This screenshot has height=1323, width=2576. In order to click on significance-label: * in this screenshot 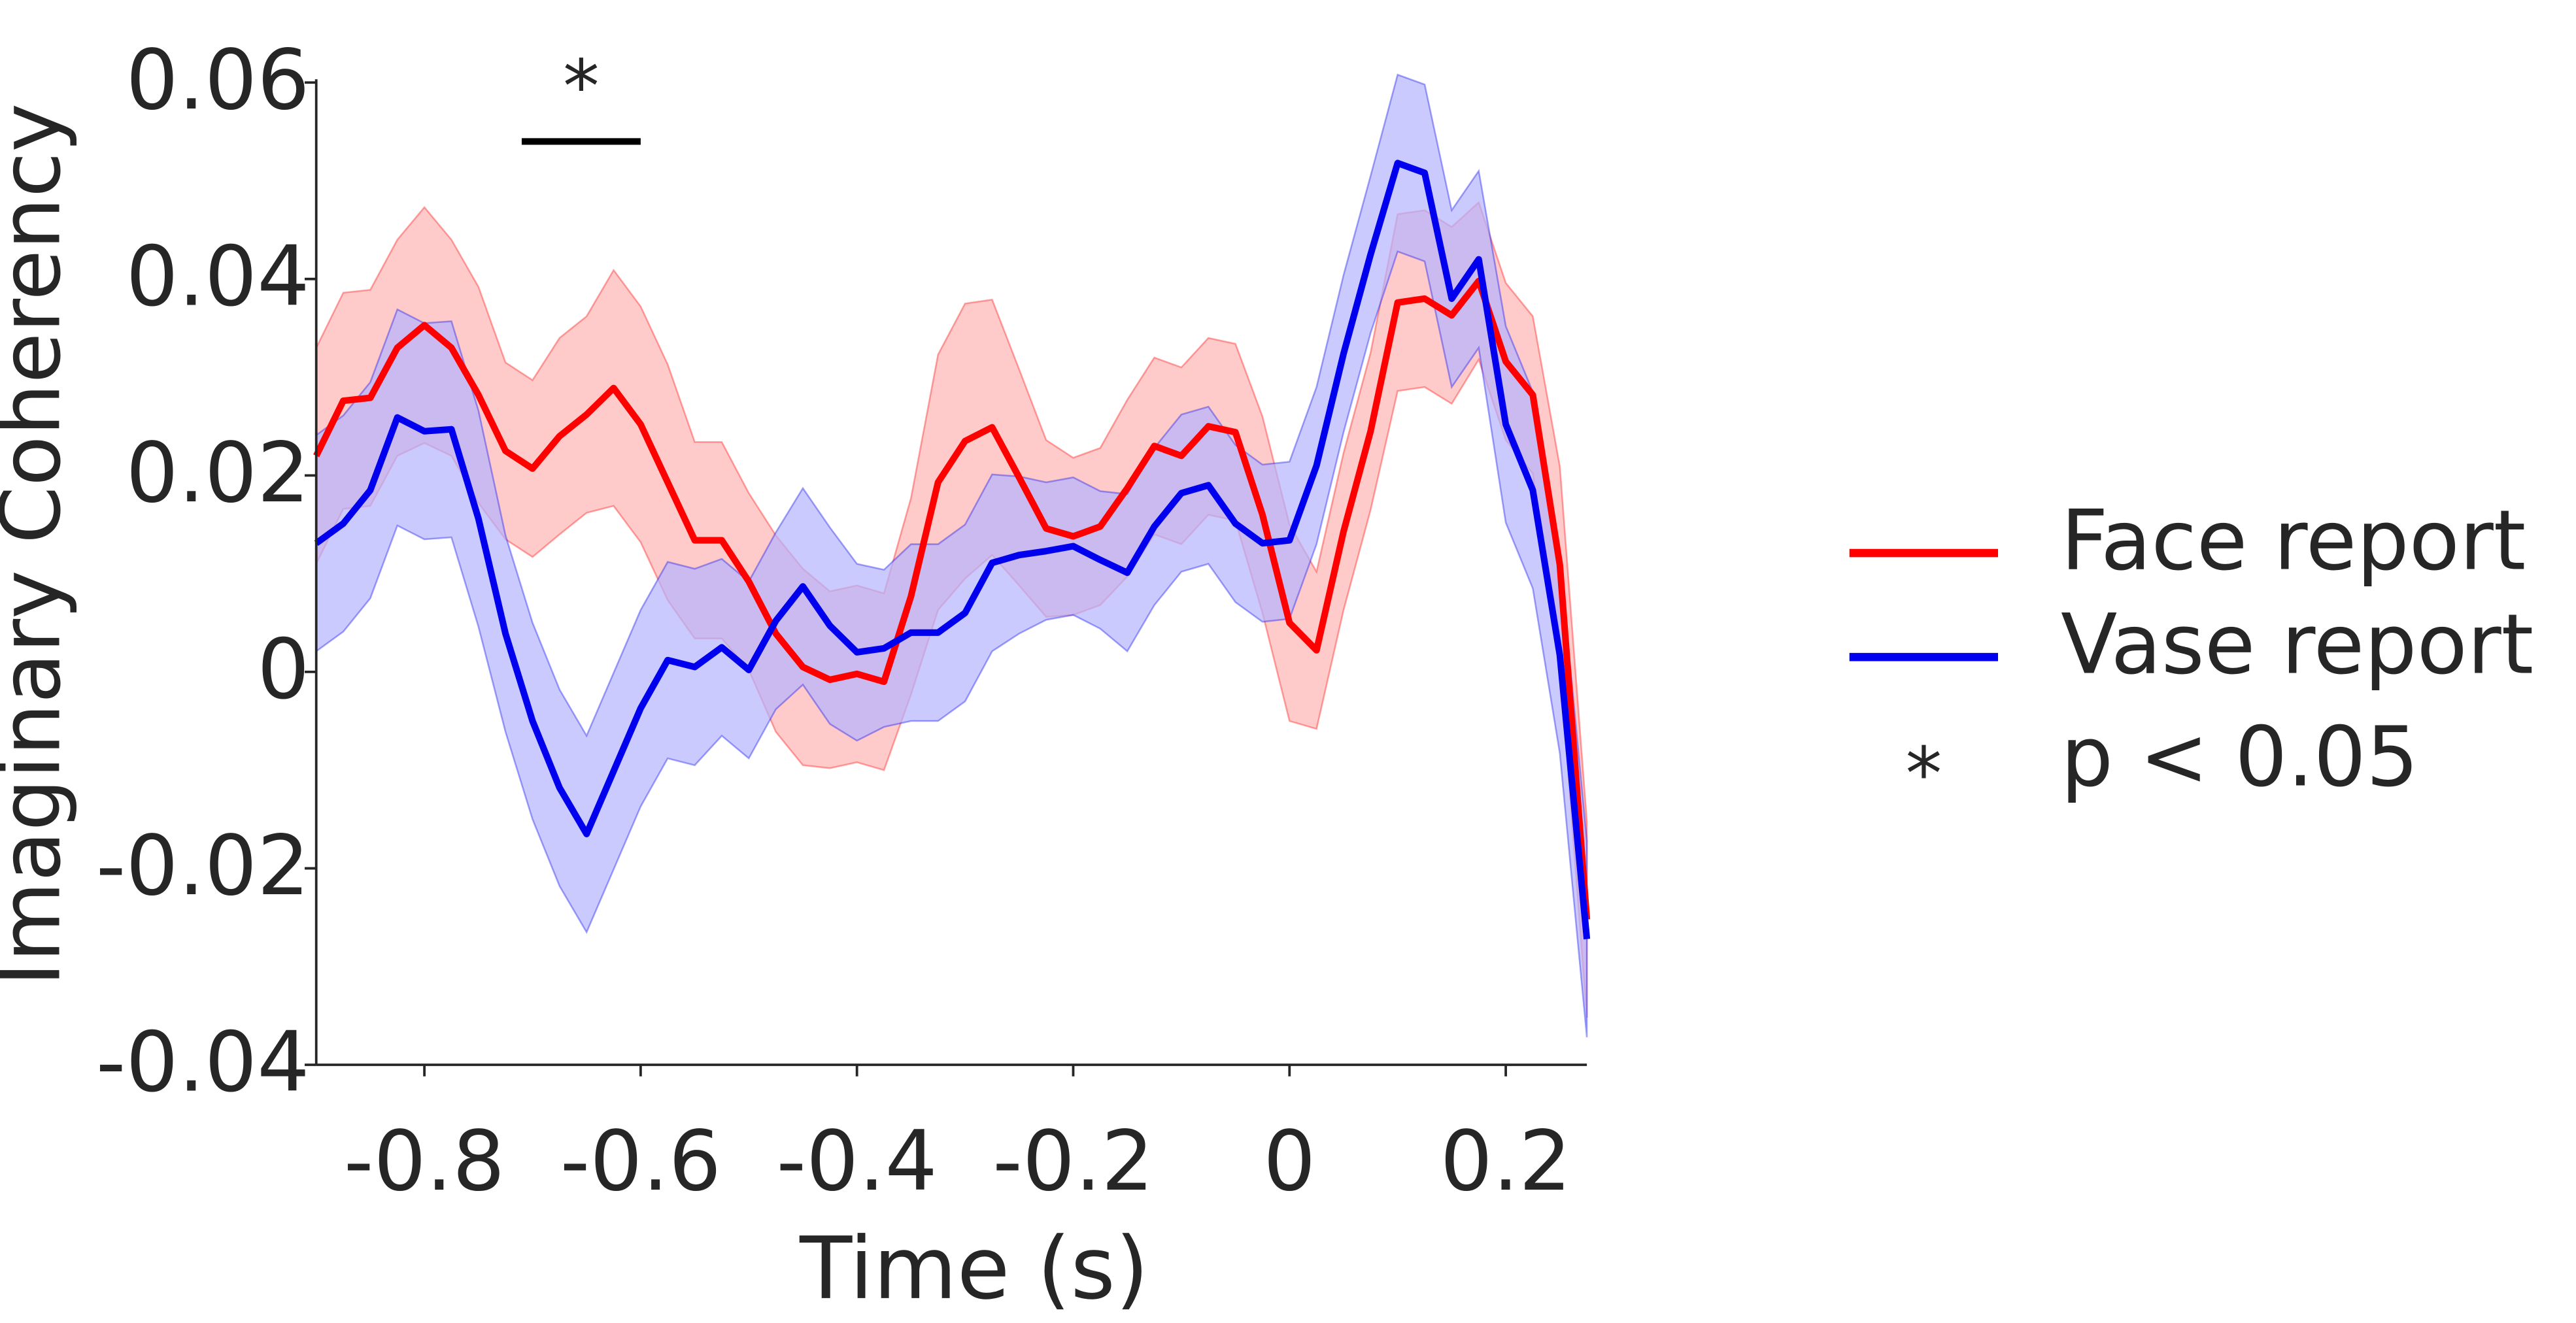, I will do `click(581, 87)`.